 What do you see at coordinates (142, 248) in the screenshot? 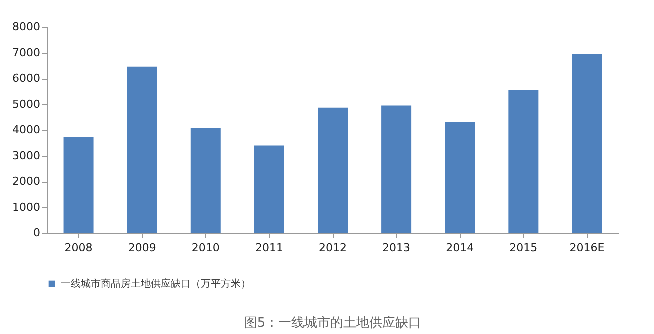
I see `x-tick-label: 2009` at bounding box center [142, 248].